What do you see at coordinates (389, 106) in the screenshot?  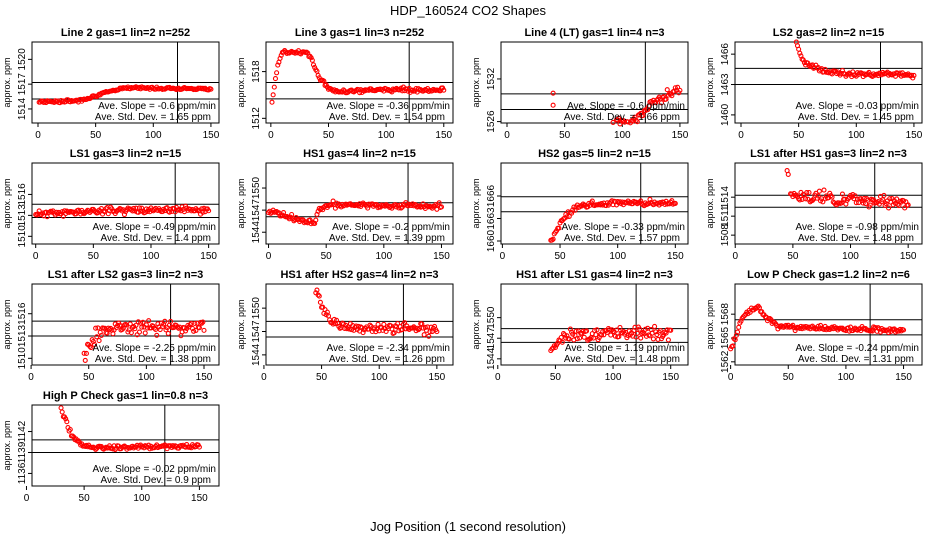 I see `slope-annotation: Ave. Slope = -0.36 ppm/min` at bounding box center [389, 106].